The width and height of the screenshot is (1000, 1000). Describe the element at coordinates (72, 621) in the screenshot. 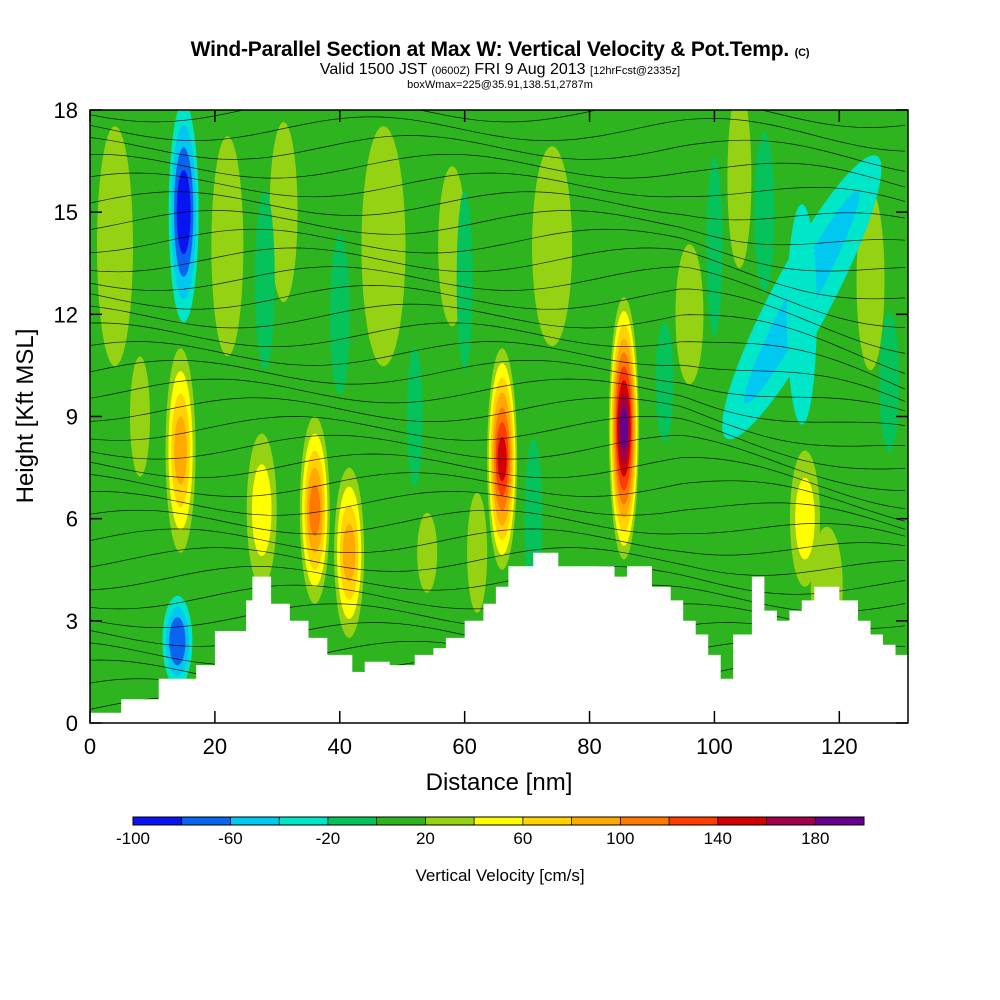

I see `y-tick-label: 3` at that location.